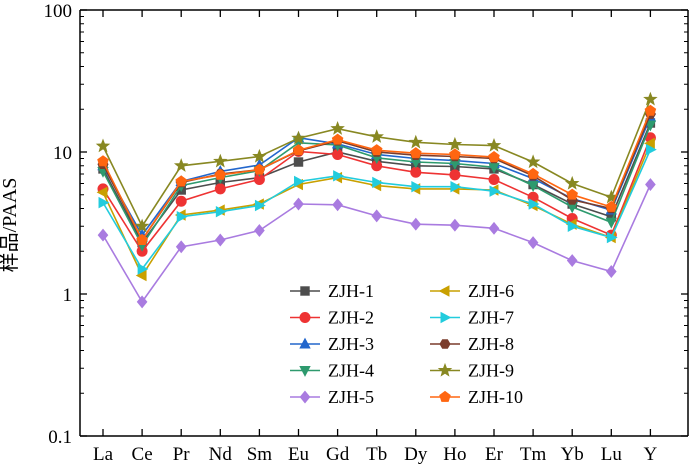  I want to click on x-tick-label: Er, so click(494, 454).